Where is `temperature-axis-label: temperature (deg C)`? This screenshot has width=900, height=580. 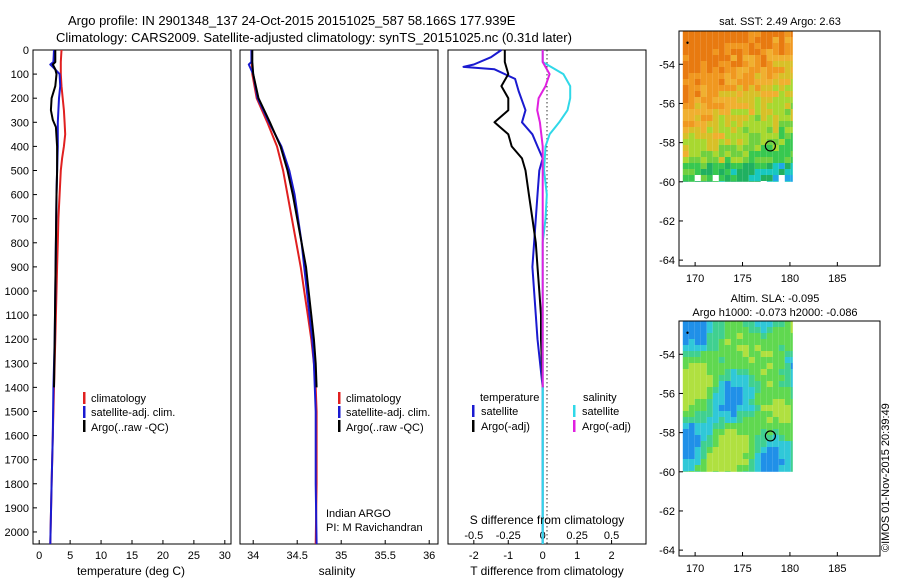
temperature-axis-label: temperature (deg C) is located at coordinates (131, 571).